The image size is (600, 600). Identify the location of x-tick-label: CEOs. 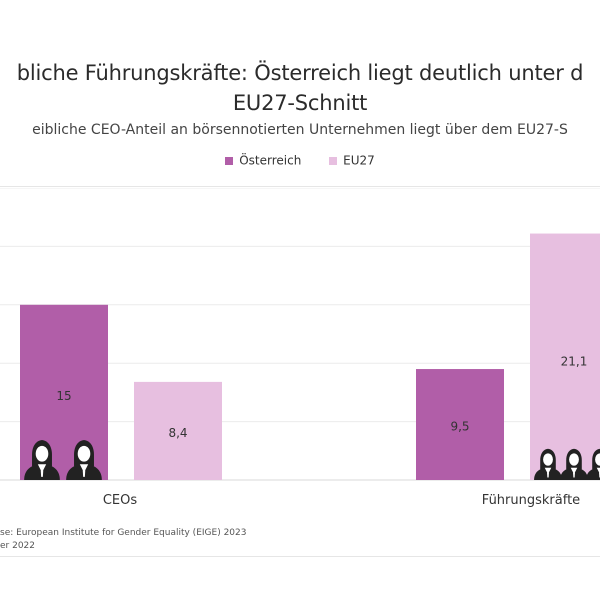
(120, 500).